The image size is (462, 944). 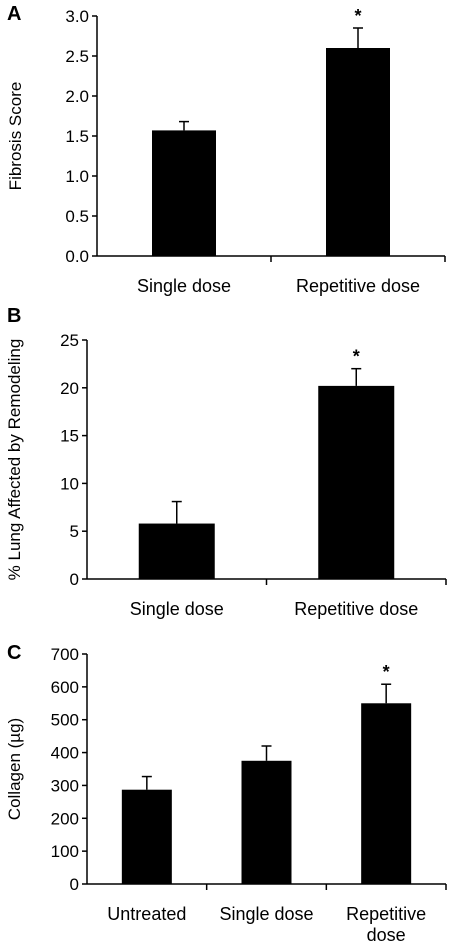 What do you see at coordinates (77, 96) in the screenshot?
I see `y-tick-label: 2.0` at bounding box center [77, 96].